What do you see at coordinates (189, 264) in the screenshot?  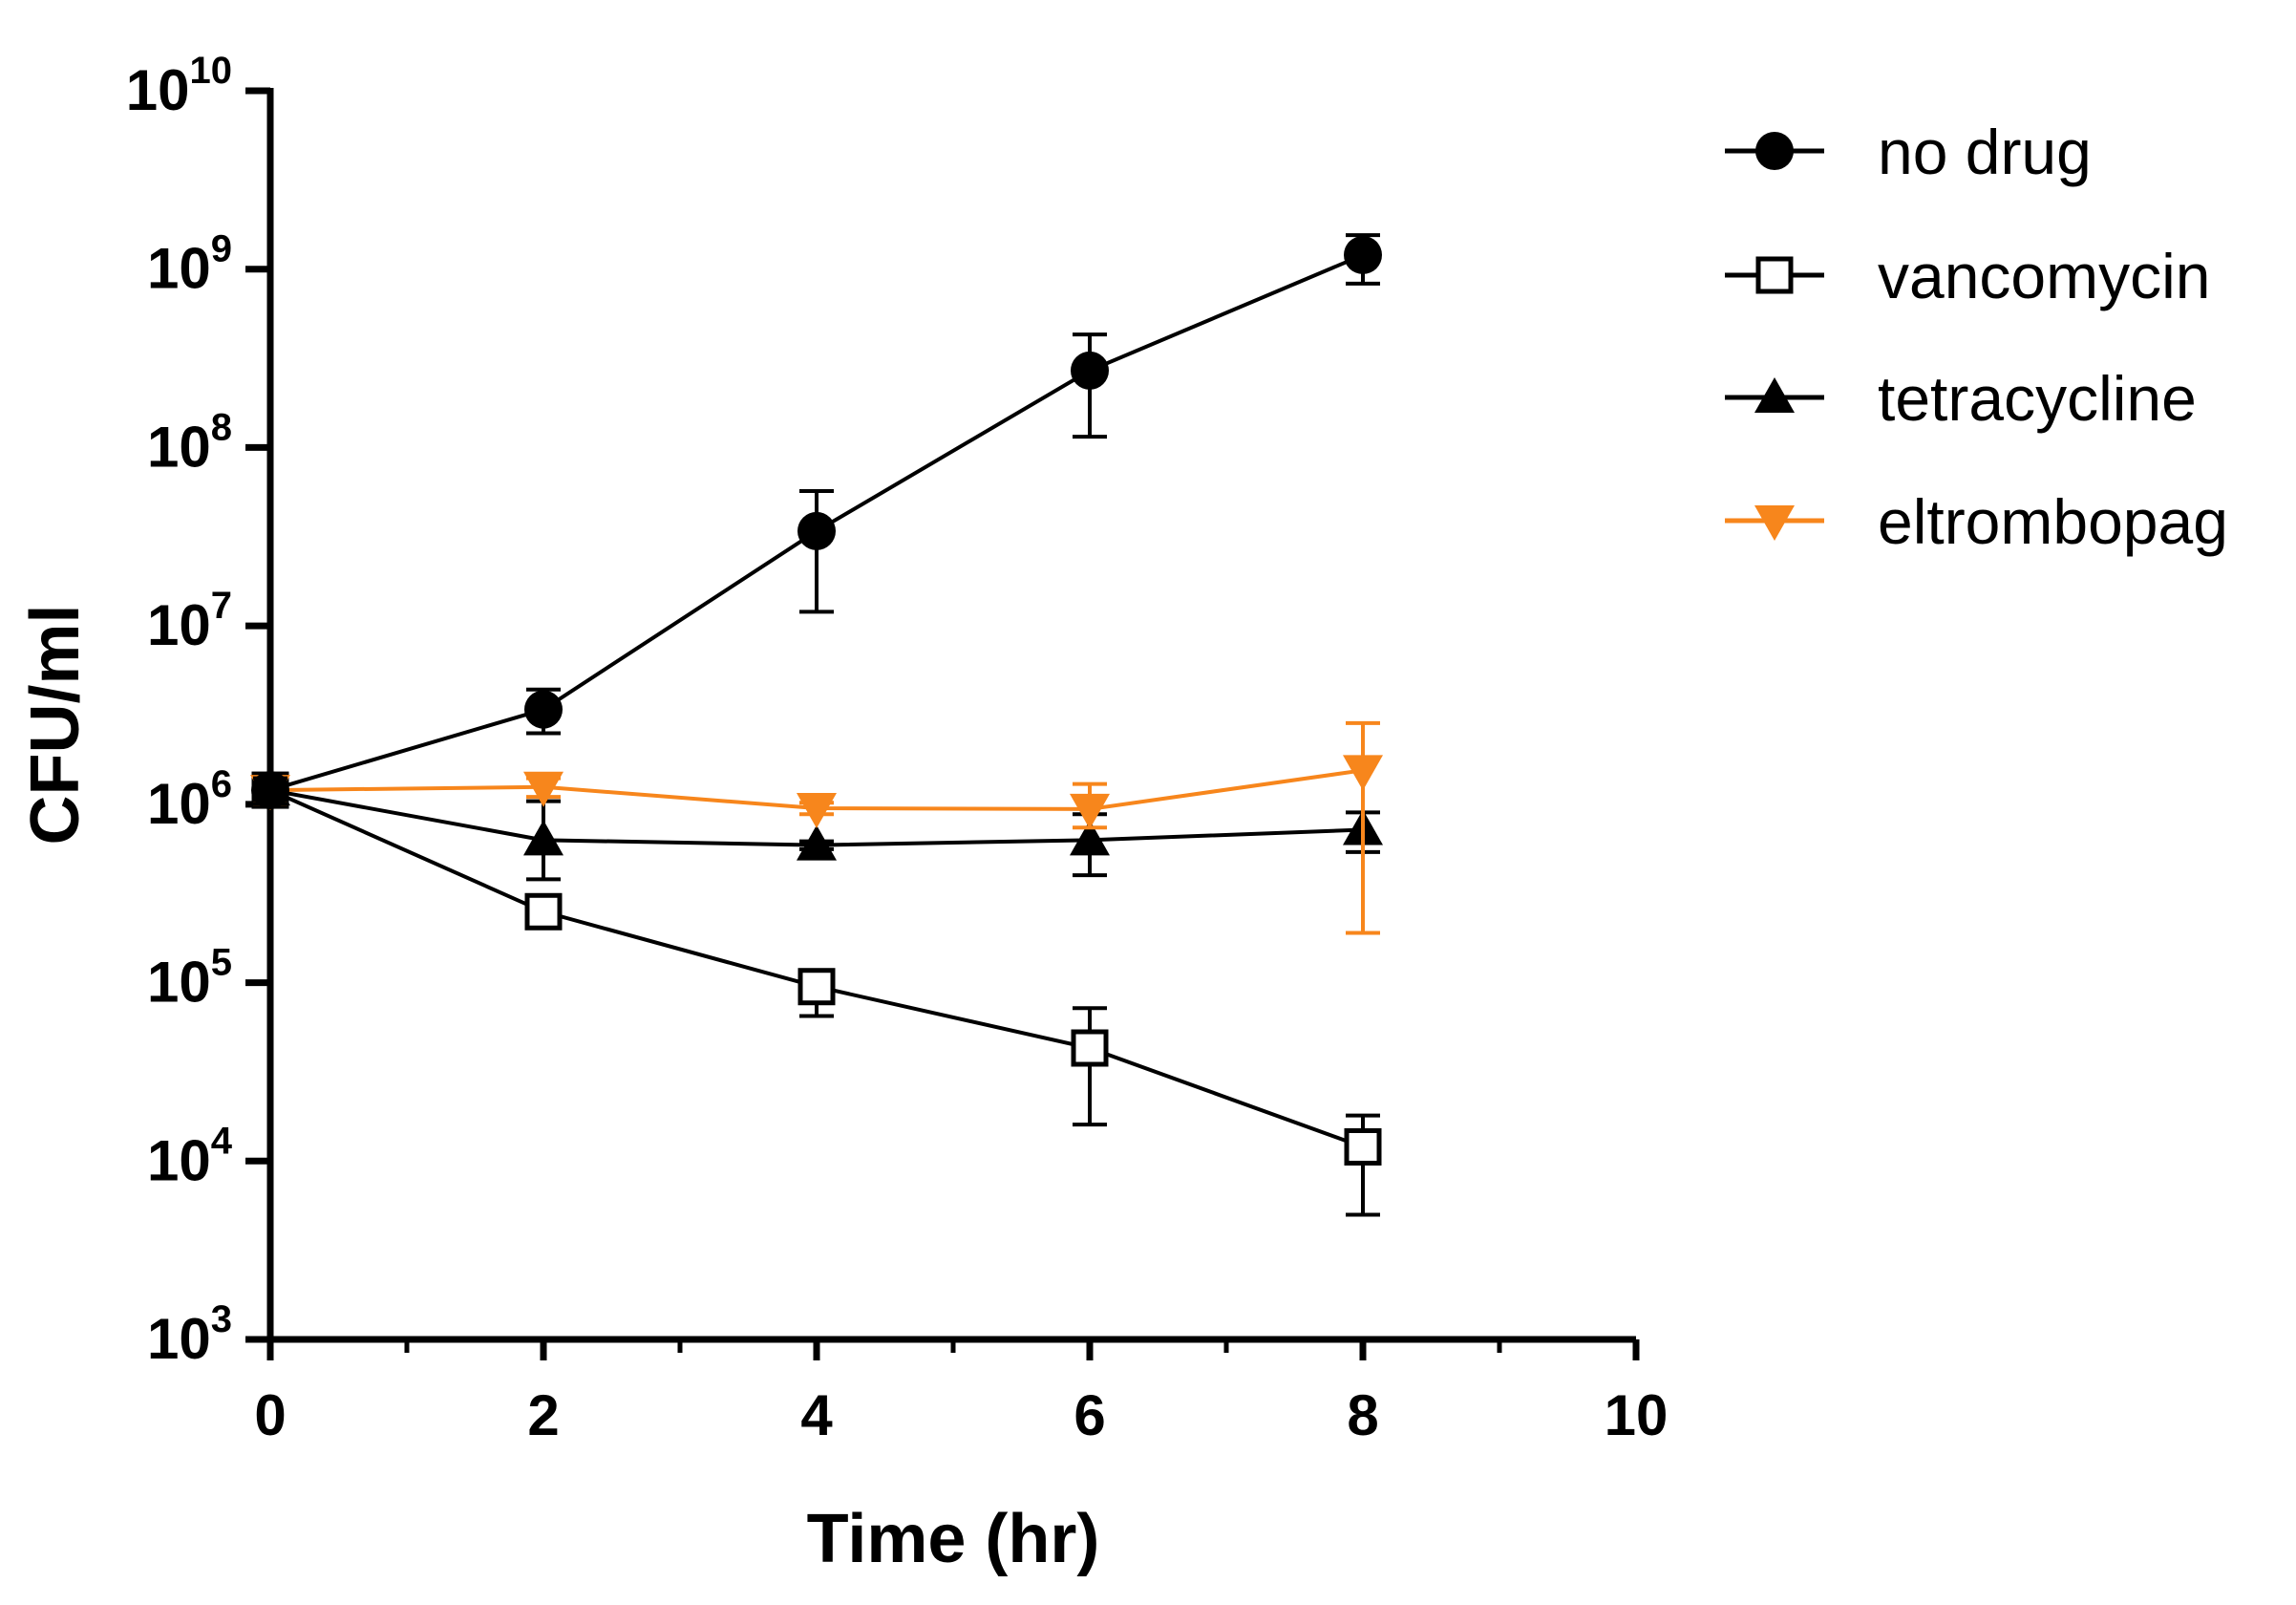 I see `y-tick-label: 10⁹` at bounding box center [189, 264].